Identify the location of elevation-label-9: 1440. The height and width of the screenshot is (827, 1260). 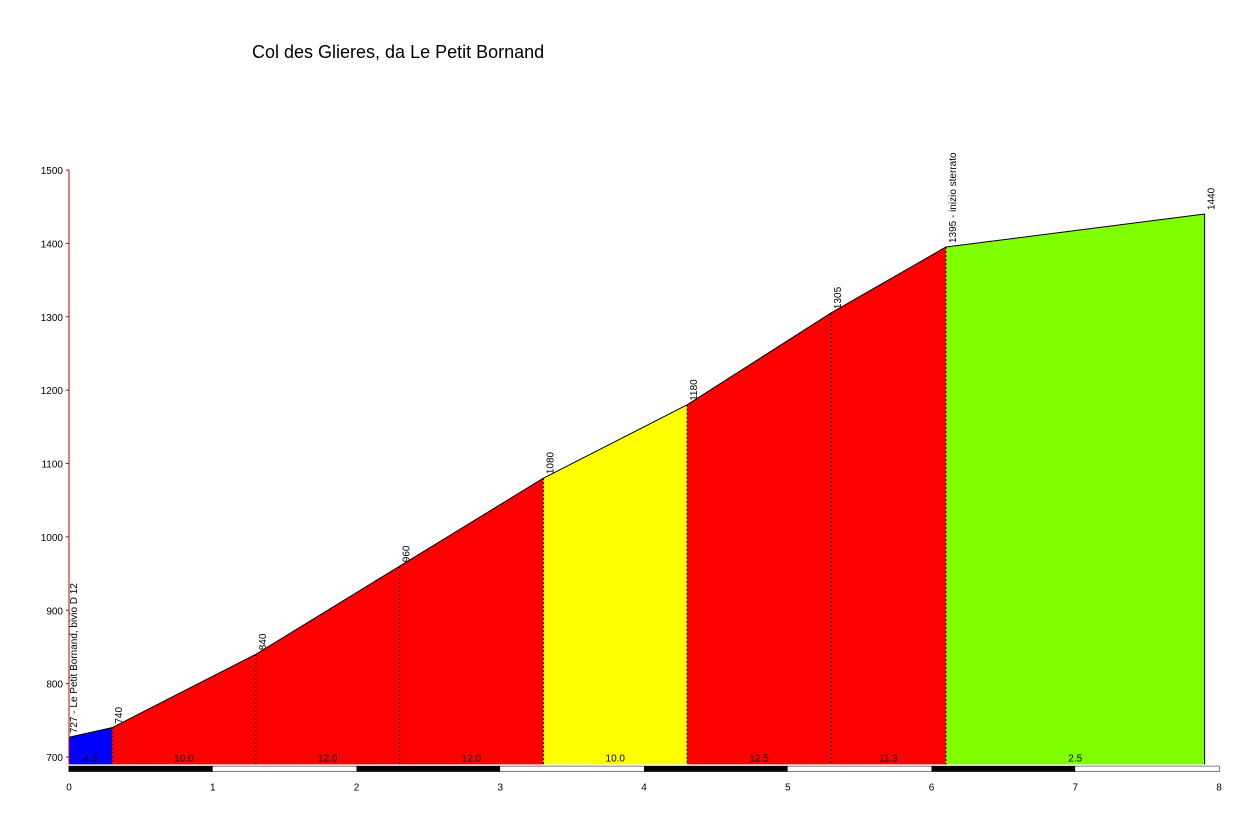
(1212, 198).